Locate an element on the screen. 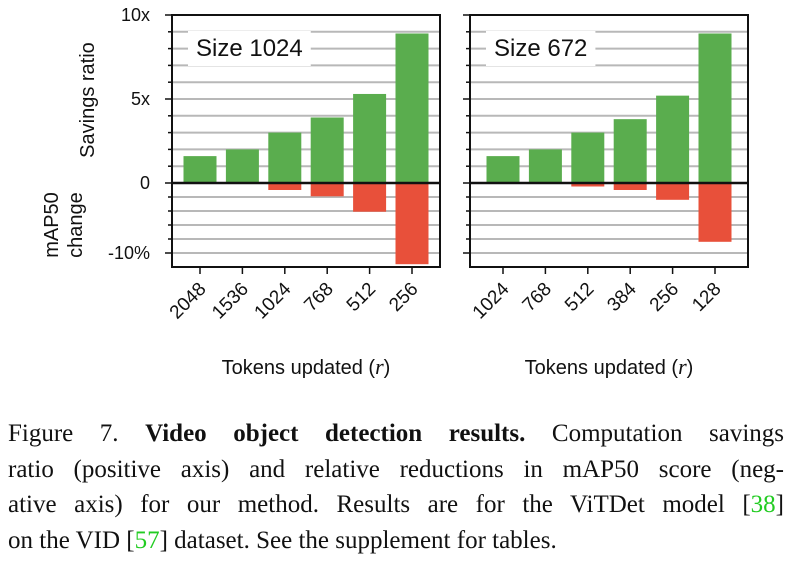 The height and width of the screenshot is (562, 791). x-tick-label: 384 is located at coordinates (622, 297).